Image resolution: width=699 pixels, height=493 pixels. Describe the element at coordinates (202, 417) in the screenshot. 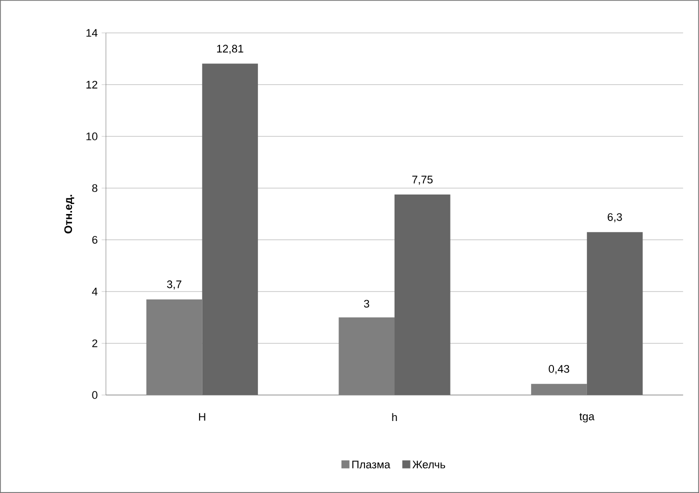

I see `x-tick-label: H` at that location.